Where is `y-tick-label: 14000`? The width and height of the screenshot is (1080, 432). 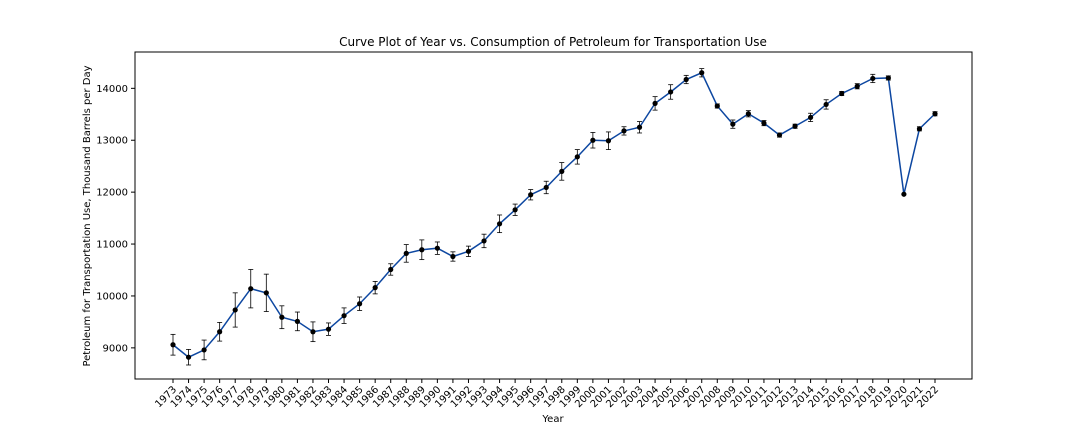
y-tick-label: 14000 is located at coordinates (112, 89).